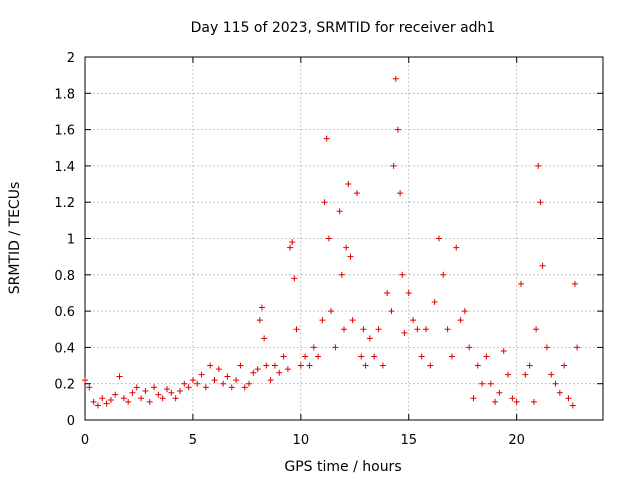 This screenshot has width=640, height=480. Describe the element at coordinates (71, 421) in the screenshot. I see `y-tick-label: 0` at that location.